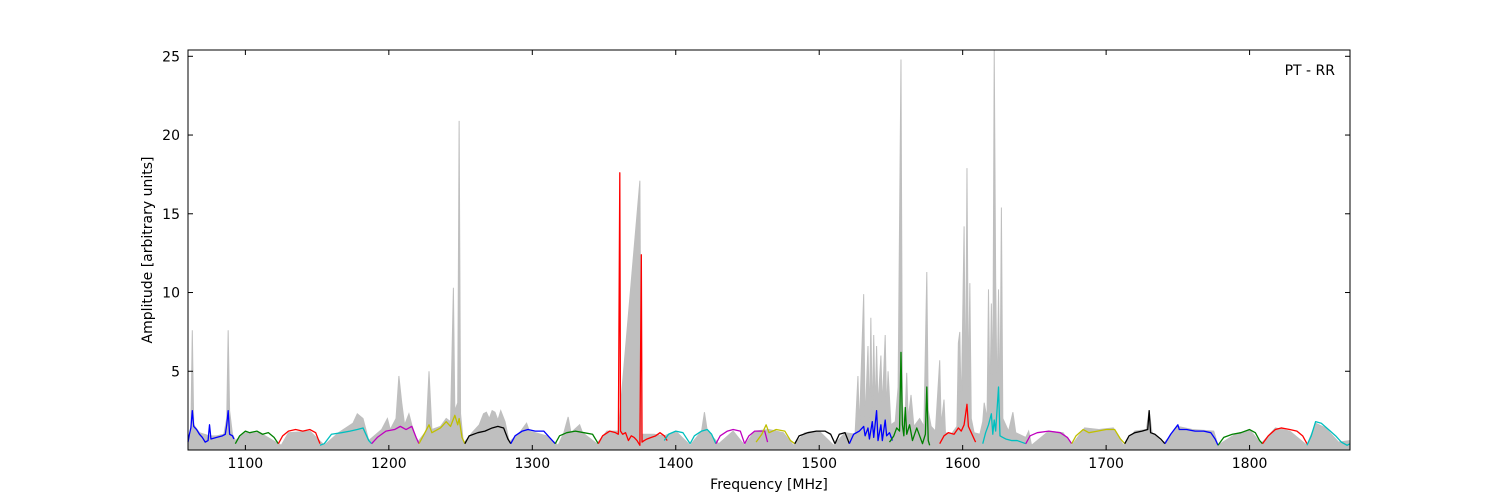 The image size is (1500, 500). I want to click on x-tick-label: 1600, so click(963, 464).